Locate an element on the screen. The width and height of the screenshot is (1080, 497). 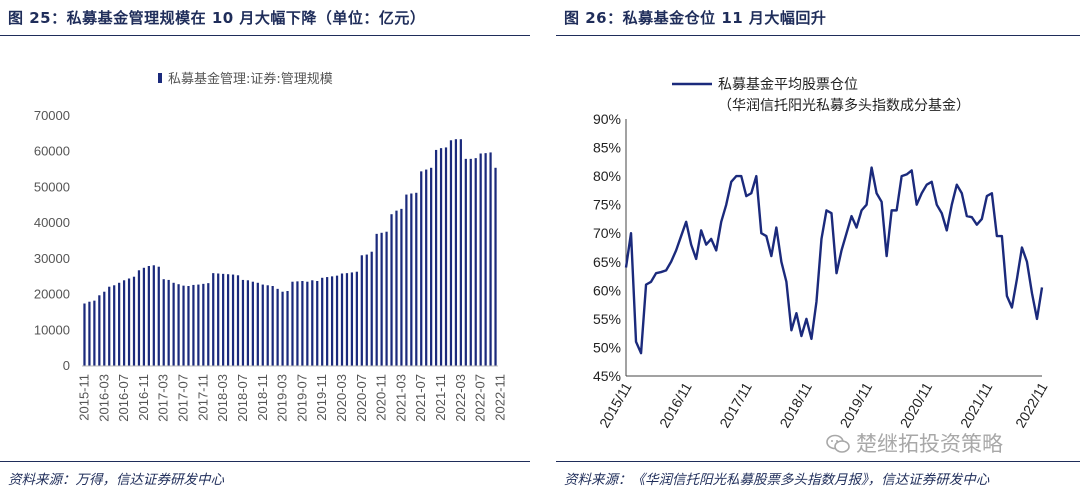
watermark-text: 楚继拓投资策略 is located at coordinates (929, 444).